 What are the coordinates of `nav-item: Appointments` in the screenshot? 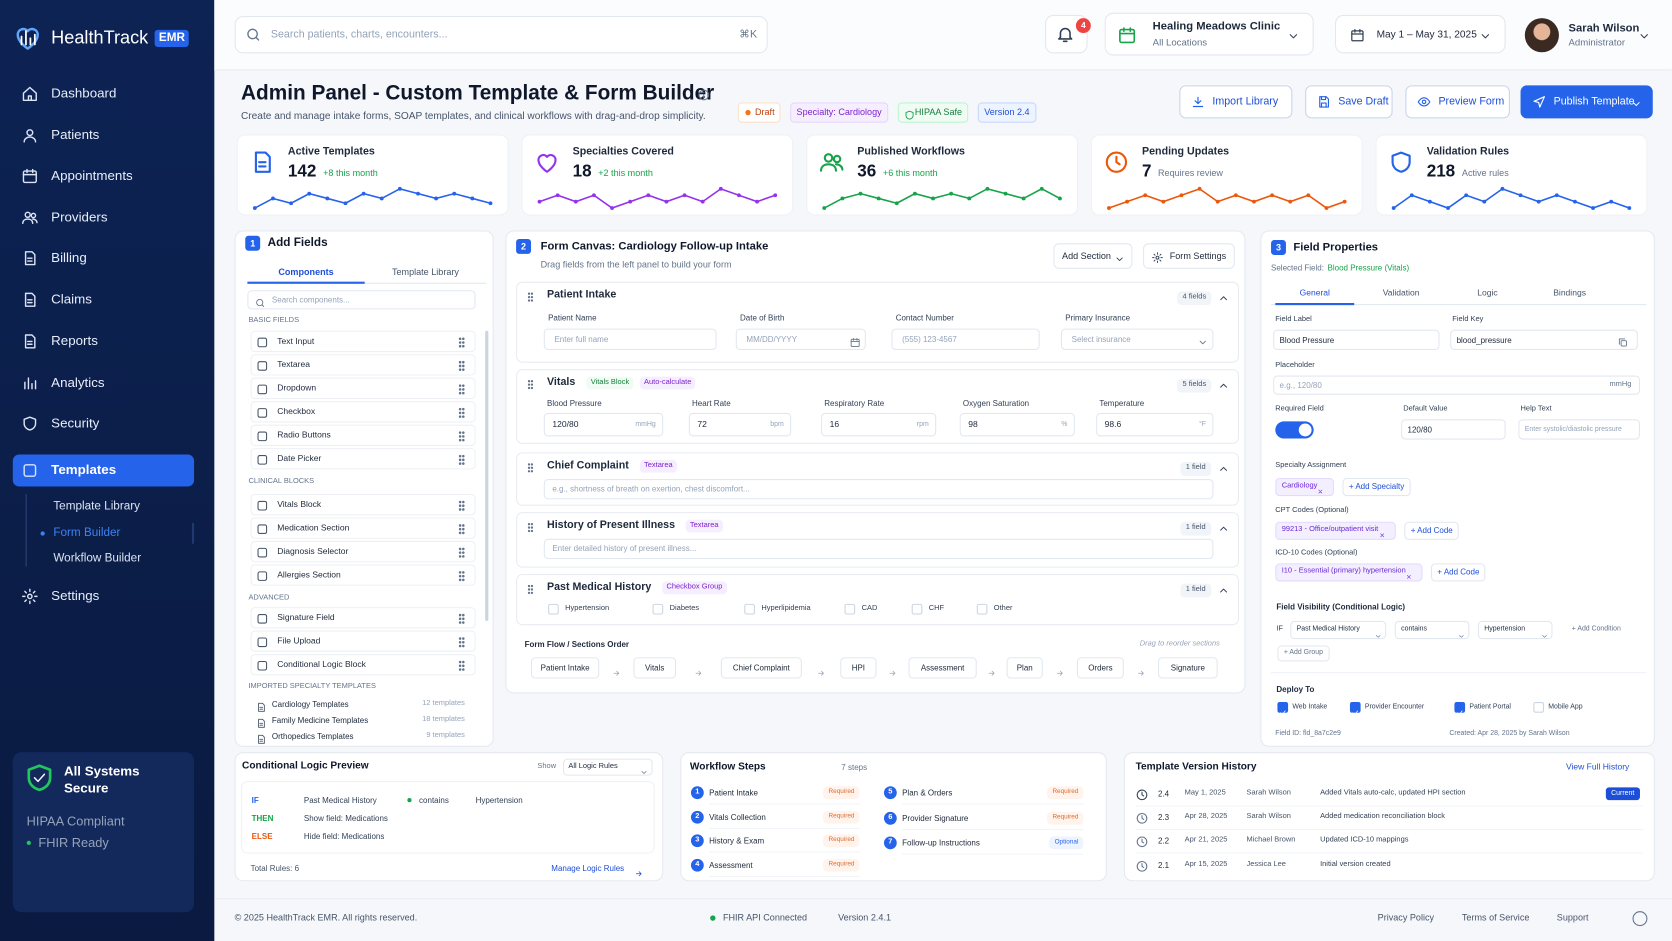 It's located at (92, 175).